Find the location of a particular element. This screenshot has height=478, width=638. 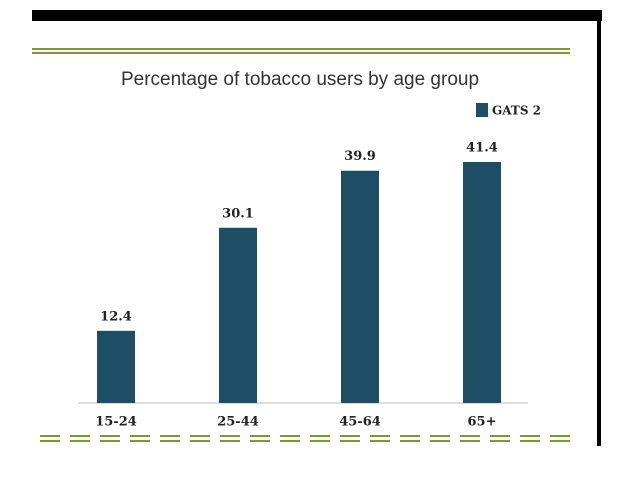

data-label: 30.1 is located at coordinates (238, 213).